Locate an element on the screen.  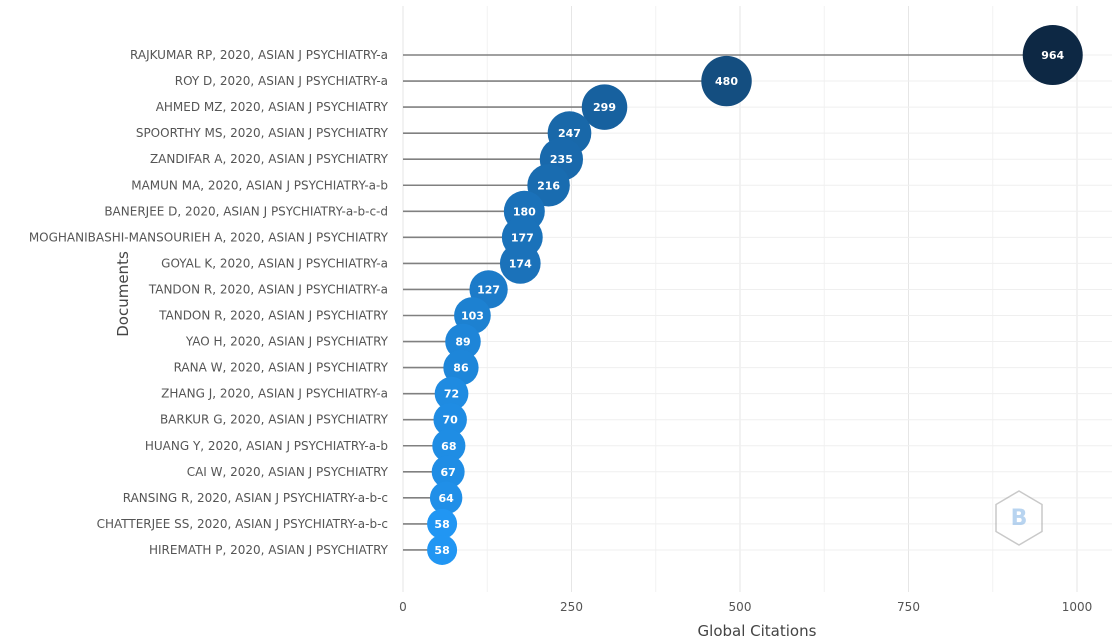
data-label: 964 is located at coordinates (1052, 55).